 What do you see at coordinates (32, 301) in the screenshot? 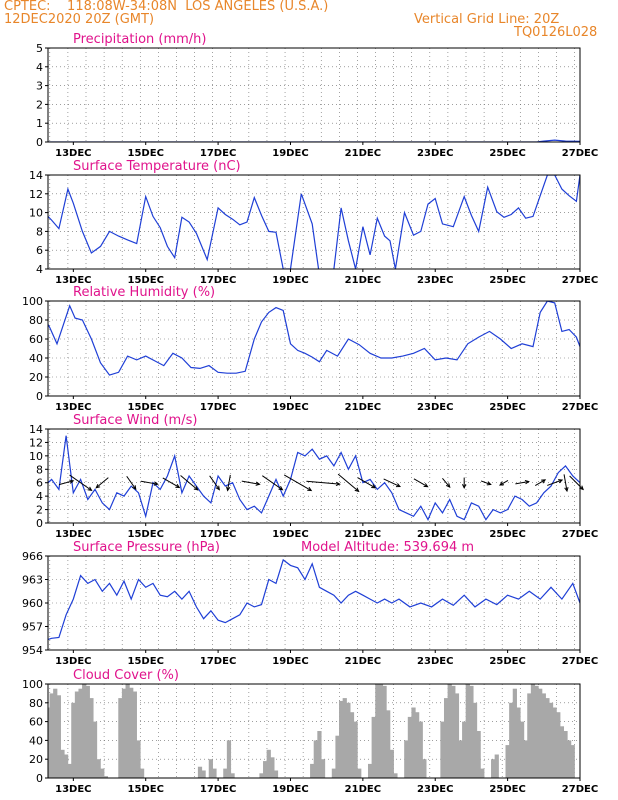
I see `y-tick-label: 100` at bounding box center [32, 301].